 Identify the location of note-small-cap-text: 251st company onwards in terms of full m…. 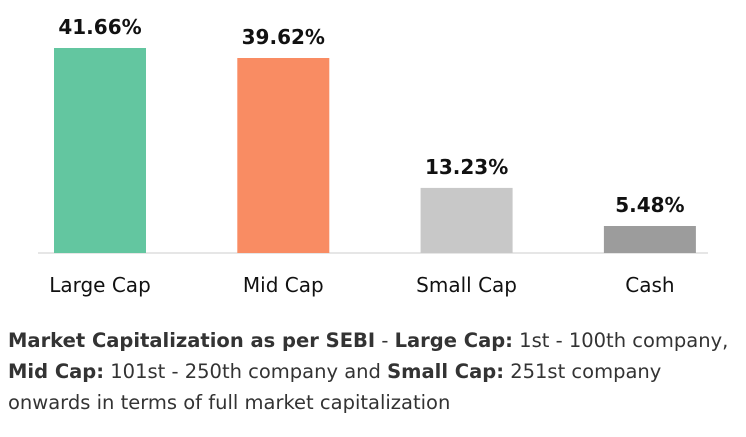
(335, 387).